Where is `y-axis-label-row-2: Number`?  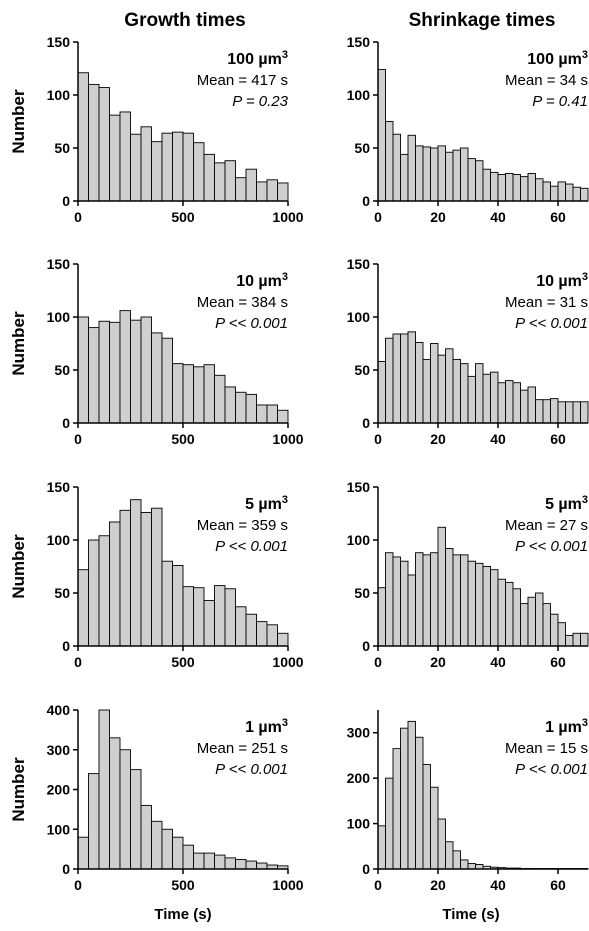
y-axis-label-row-2: Number is located at coordinates (18, 343).